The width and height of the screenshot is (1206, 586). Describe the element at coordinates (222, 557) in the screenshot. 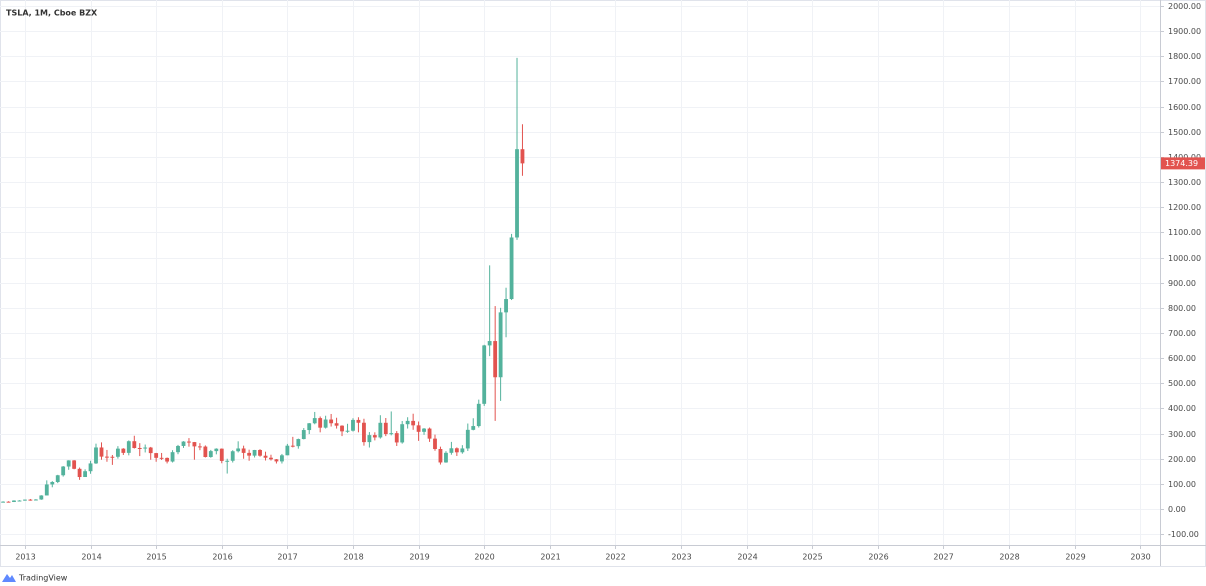

I see `x-tick-label: 2016` at that location.